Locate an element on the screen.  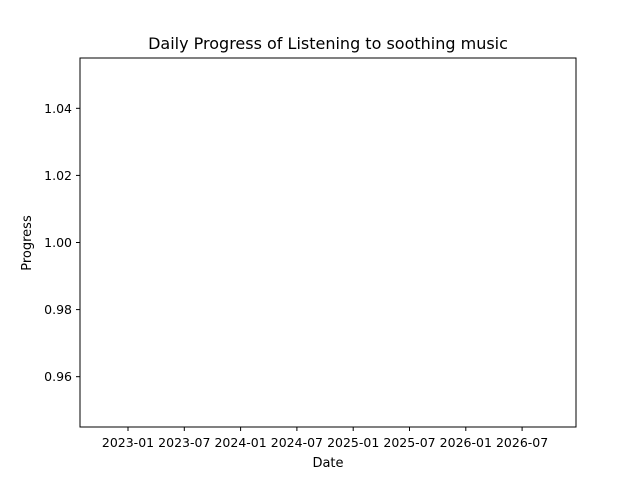
x-tick-label: 2025-01 is located at coordinates (353, 442).